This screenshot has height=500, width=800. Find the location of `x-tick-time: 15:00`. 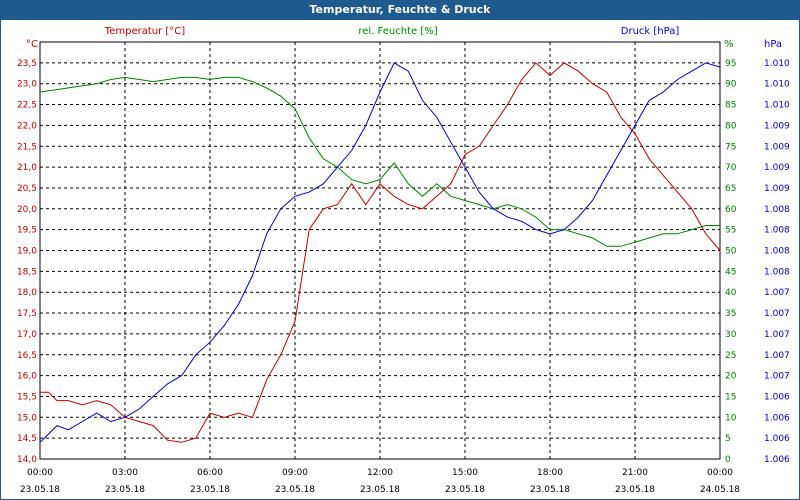

x-tick-time: 15:00 is located at coordinates (465, 473).